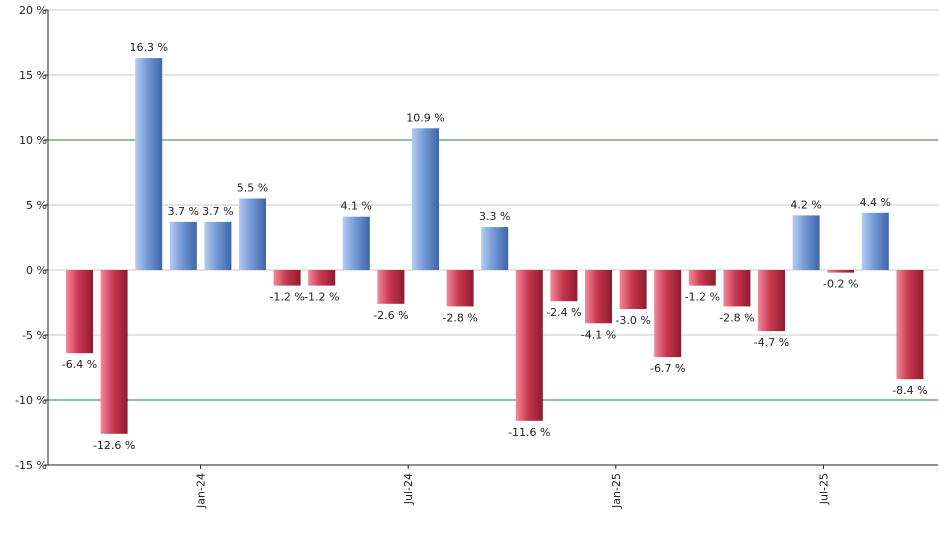 The width and height of the screenshot is (940, 554). I want to click on bar-value-label: -6.4 %, so click(79, 364).